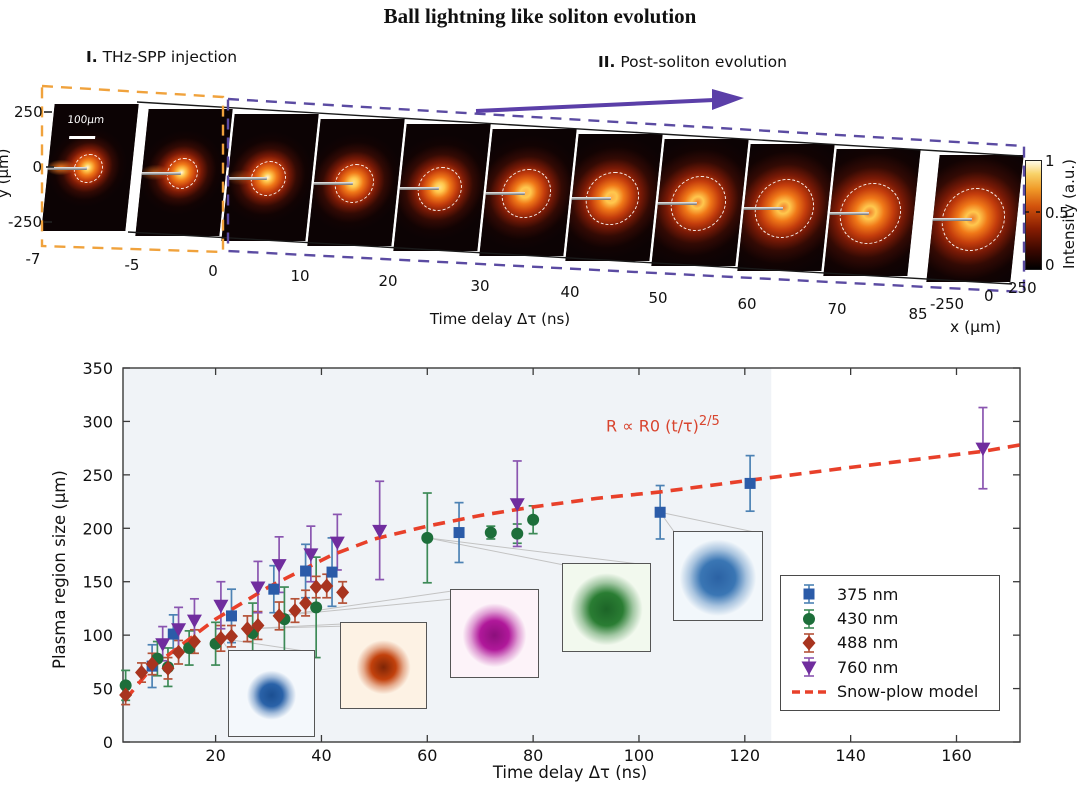  Describe the element at coordinates (25, 222) in the screenshot. I see `montage-ytick-m250: -250` at that location.